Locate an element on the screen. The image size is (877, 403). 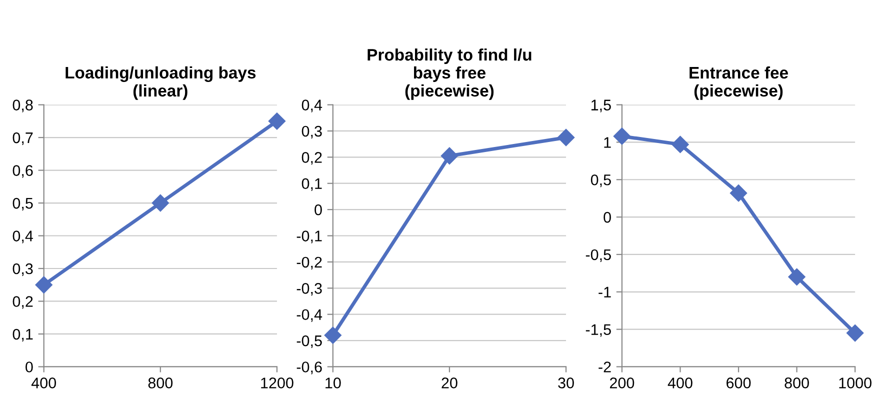
y-tick-label: 0,7 is located at coordinates (22, 139).